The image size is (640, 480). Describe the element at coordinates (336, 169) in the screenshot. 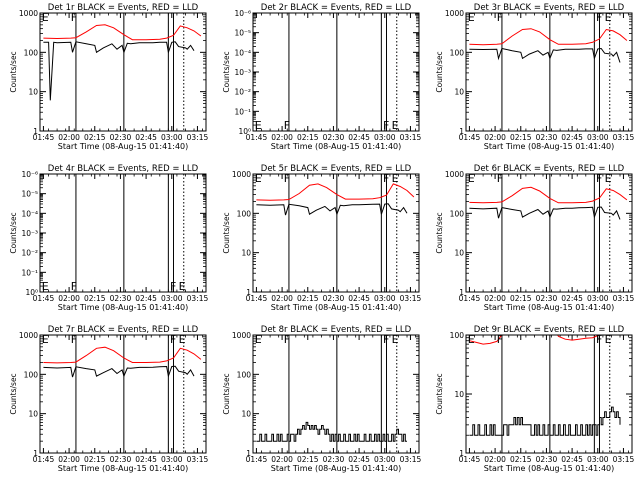

I see `panel-title: Det 5r BLACK = Events, RED = LLD` at that location.